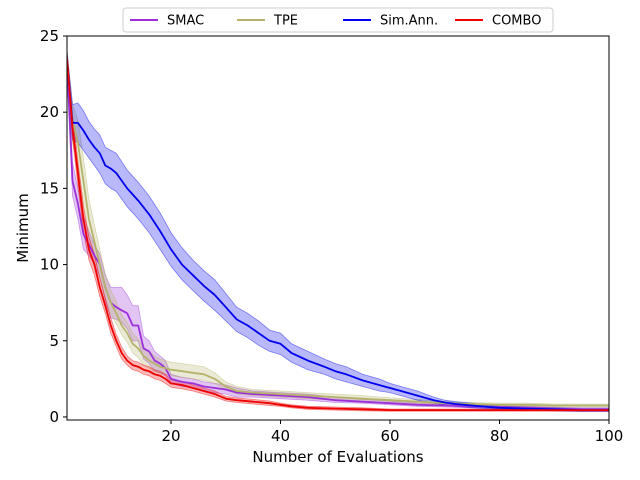  I want to click on y-tick-label: 5, so click(54, 341).